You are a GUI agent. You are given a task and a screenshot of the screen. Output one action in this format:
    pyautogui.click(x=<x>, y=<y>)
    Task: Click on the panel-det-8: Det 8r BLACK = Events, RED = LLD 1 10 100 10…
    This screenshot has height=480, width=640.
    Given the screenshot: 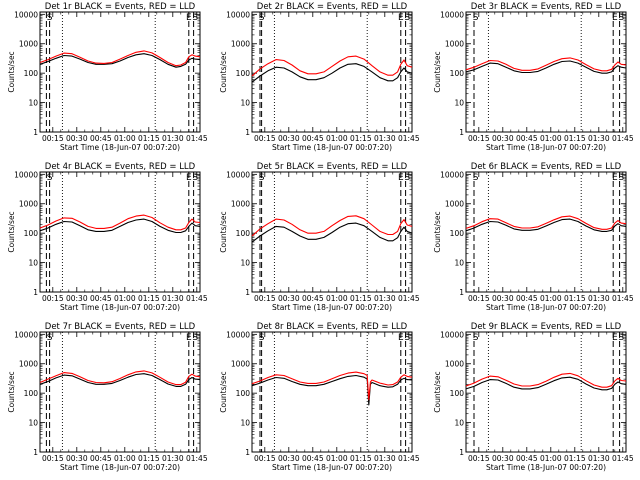 What is the action you would take?
    pyautogui.click(x=319, y=397)
    